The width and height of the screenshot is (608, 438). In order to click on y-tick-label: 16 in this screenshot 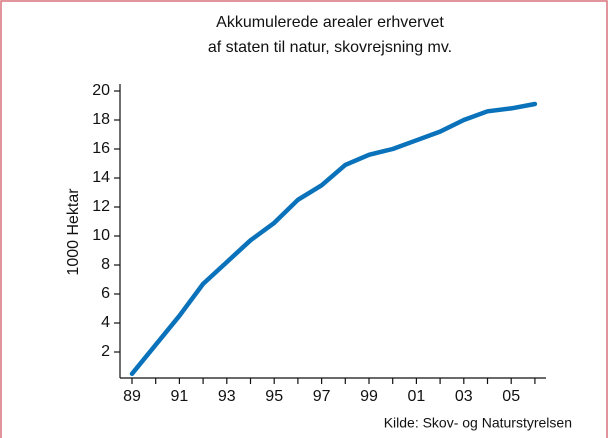, I will do `click(101, 148)`.